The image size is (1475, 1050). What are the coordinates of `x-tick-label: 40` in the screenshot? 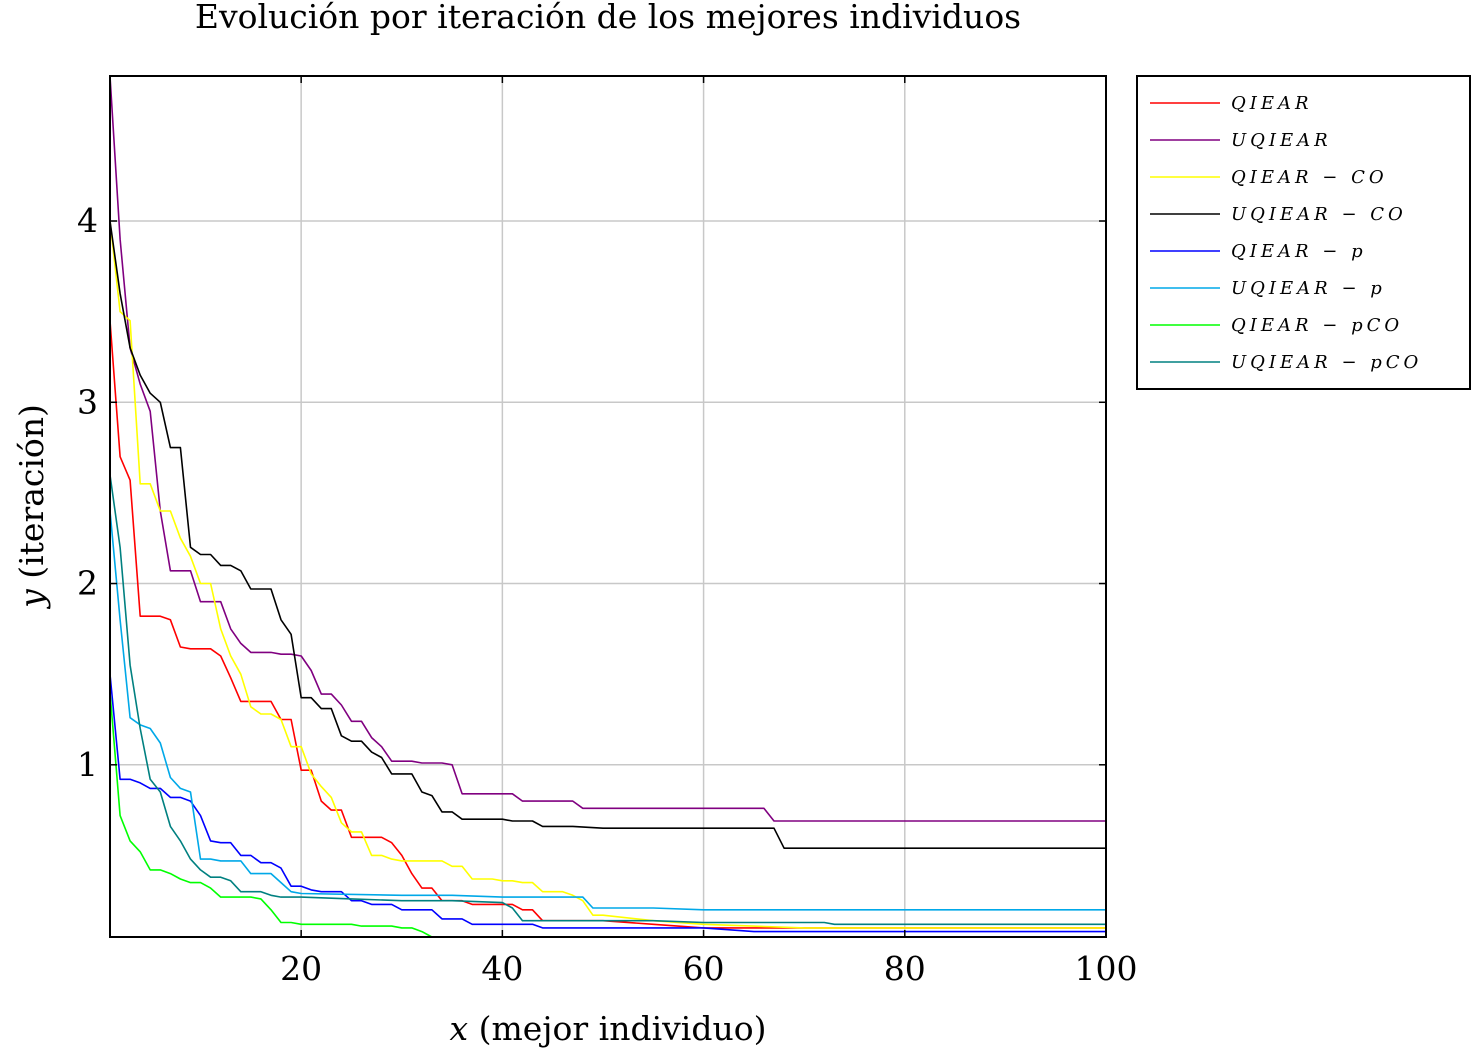 It's located at (502, 968).